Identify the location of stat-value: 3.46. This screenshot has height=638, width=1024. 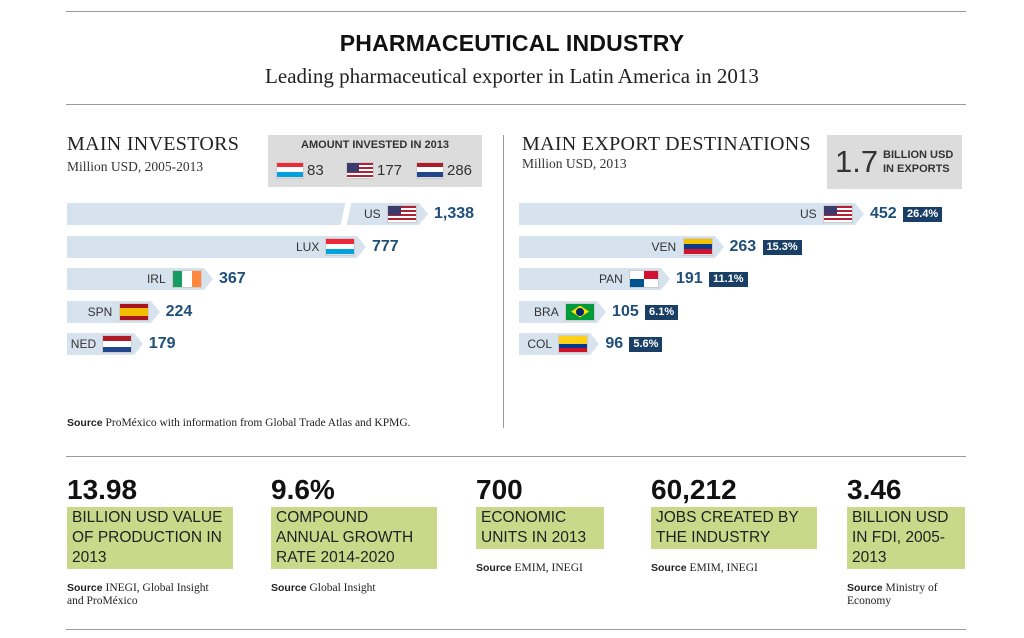
(874, 489).